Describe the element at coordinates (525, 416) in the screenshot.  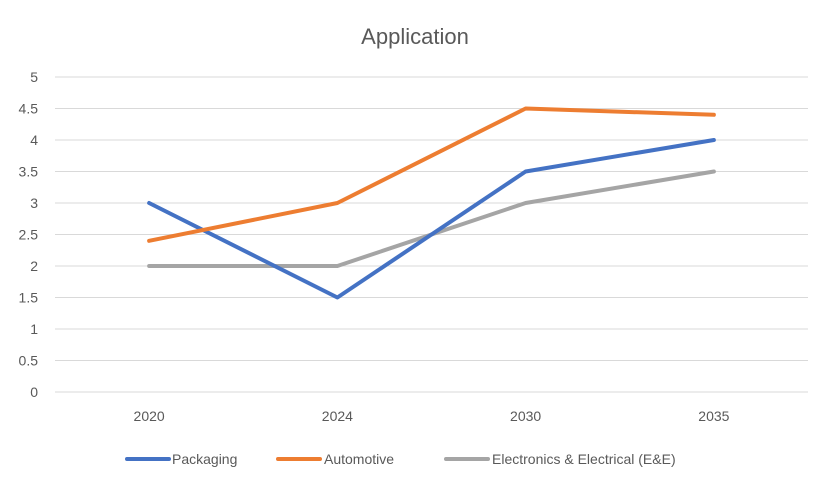
I see `x-tick-label: 2030` at that location.